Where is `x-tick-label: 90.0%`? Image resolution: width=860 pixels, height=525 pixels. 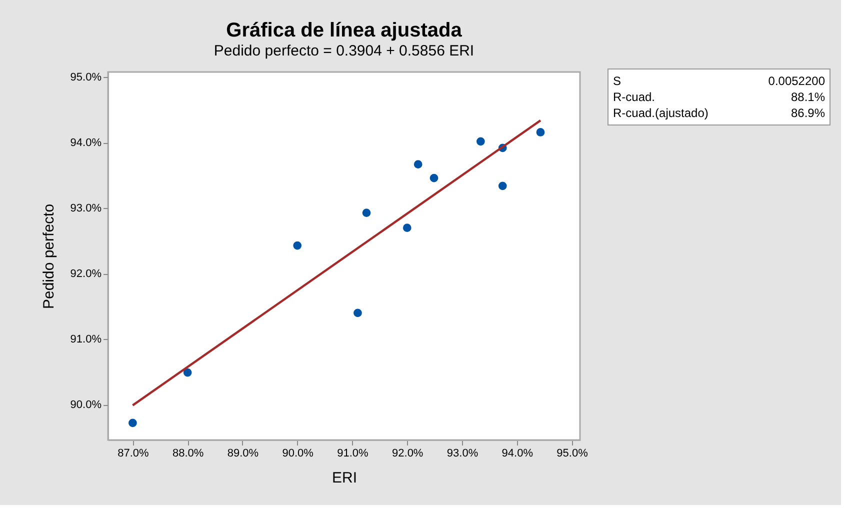 x-tick-label: 90.0% is located at coordinates (298, 454).